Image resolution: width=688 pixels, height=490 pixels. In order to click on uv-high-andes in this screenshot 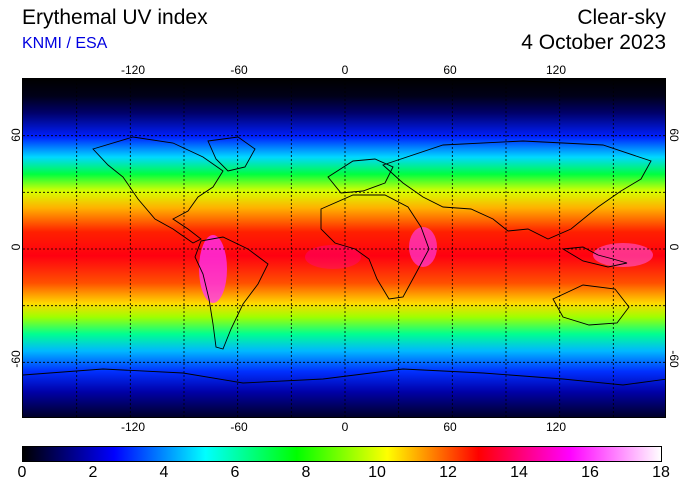, I will do `click(213, 269)`.